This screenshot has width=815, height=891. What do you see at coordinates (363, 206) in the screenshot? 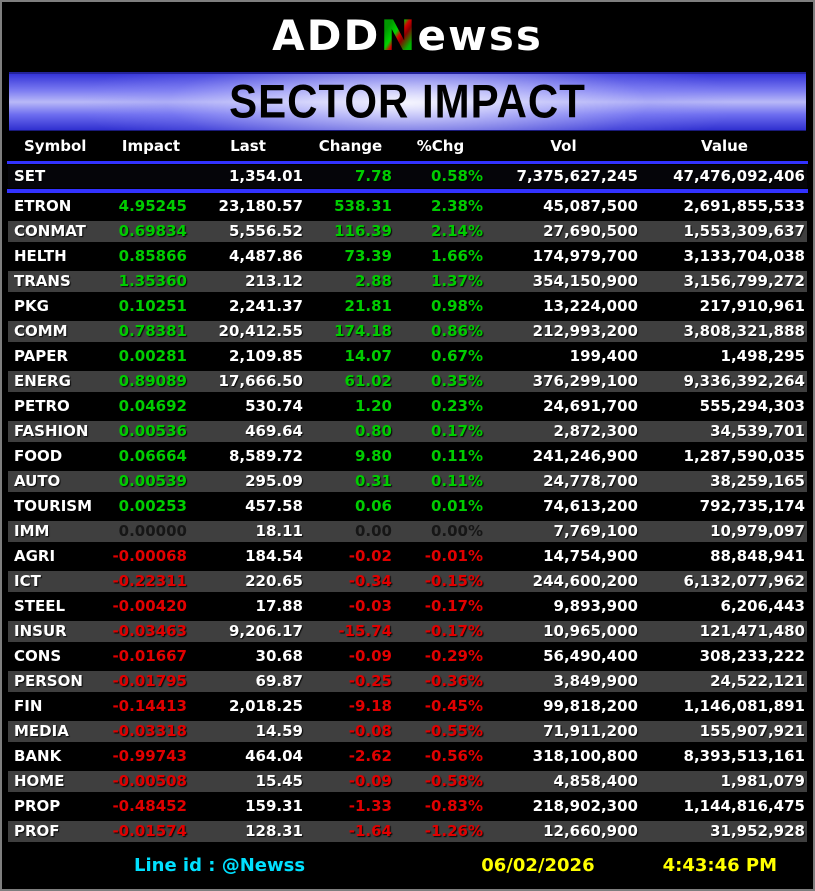
I see `sector-change: 538.31` at bounding box center [363, 206].